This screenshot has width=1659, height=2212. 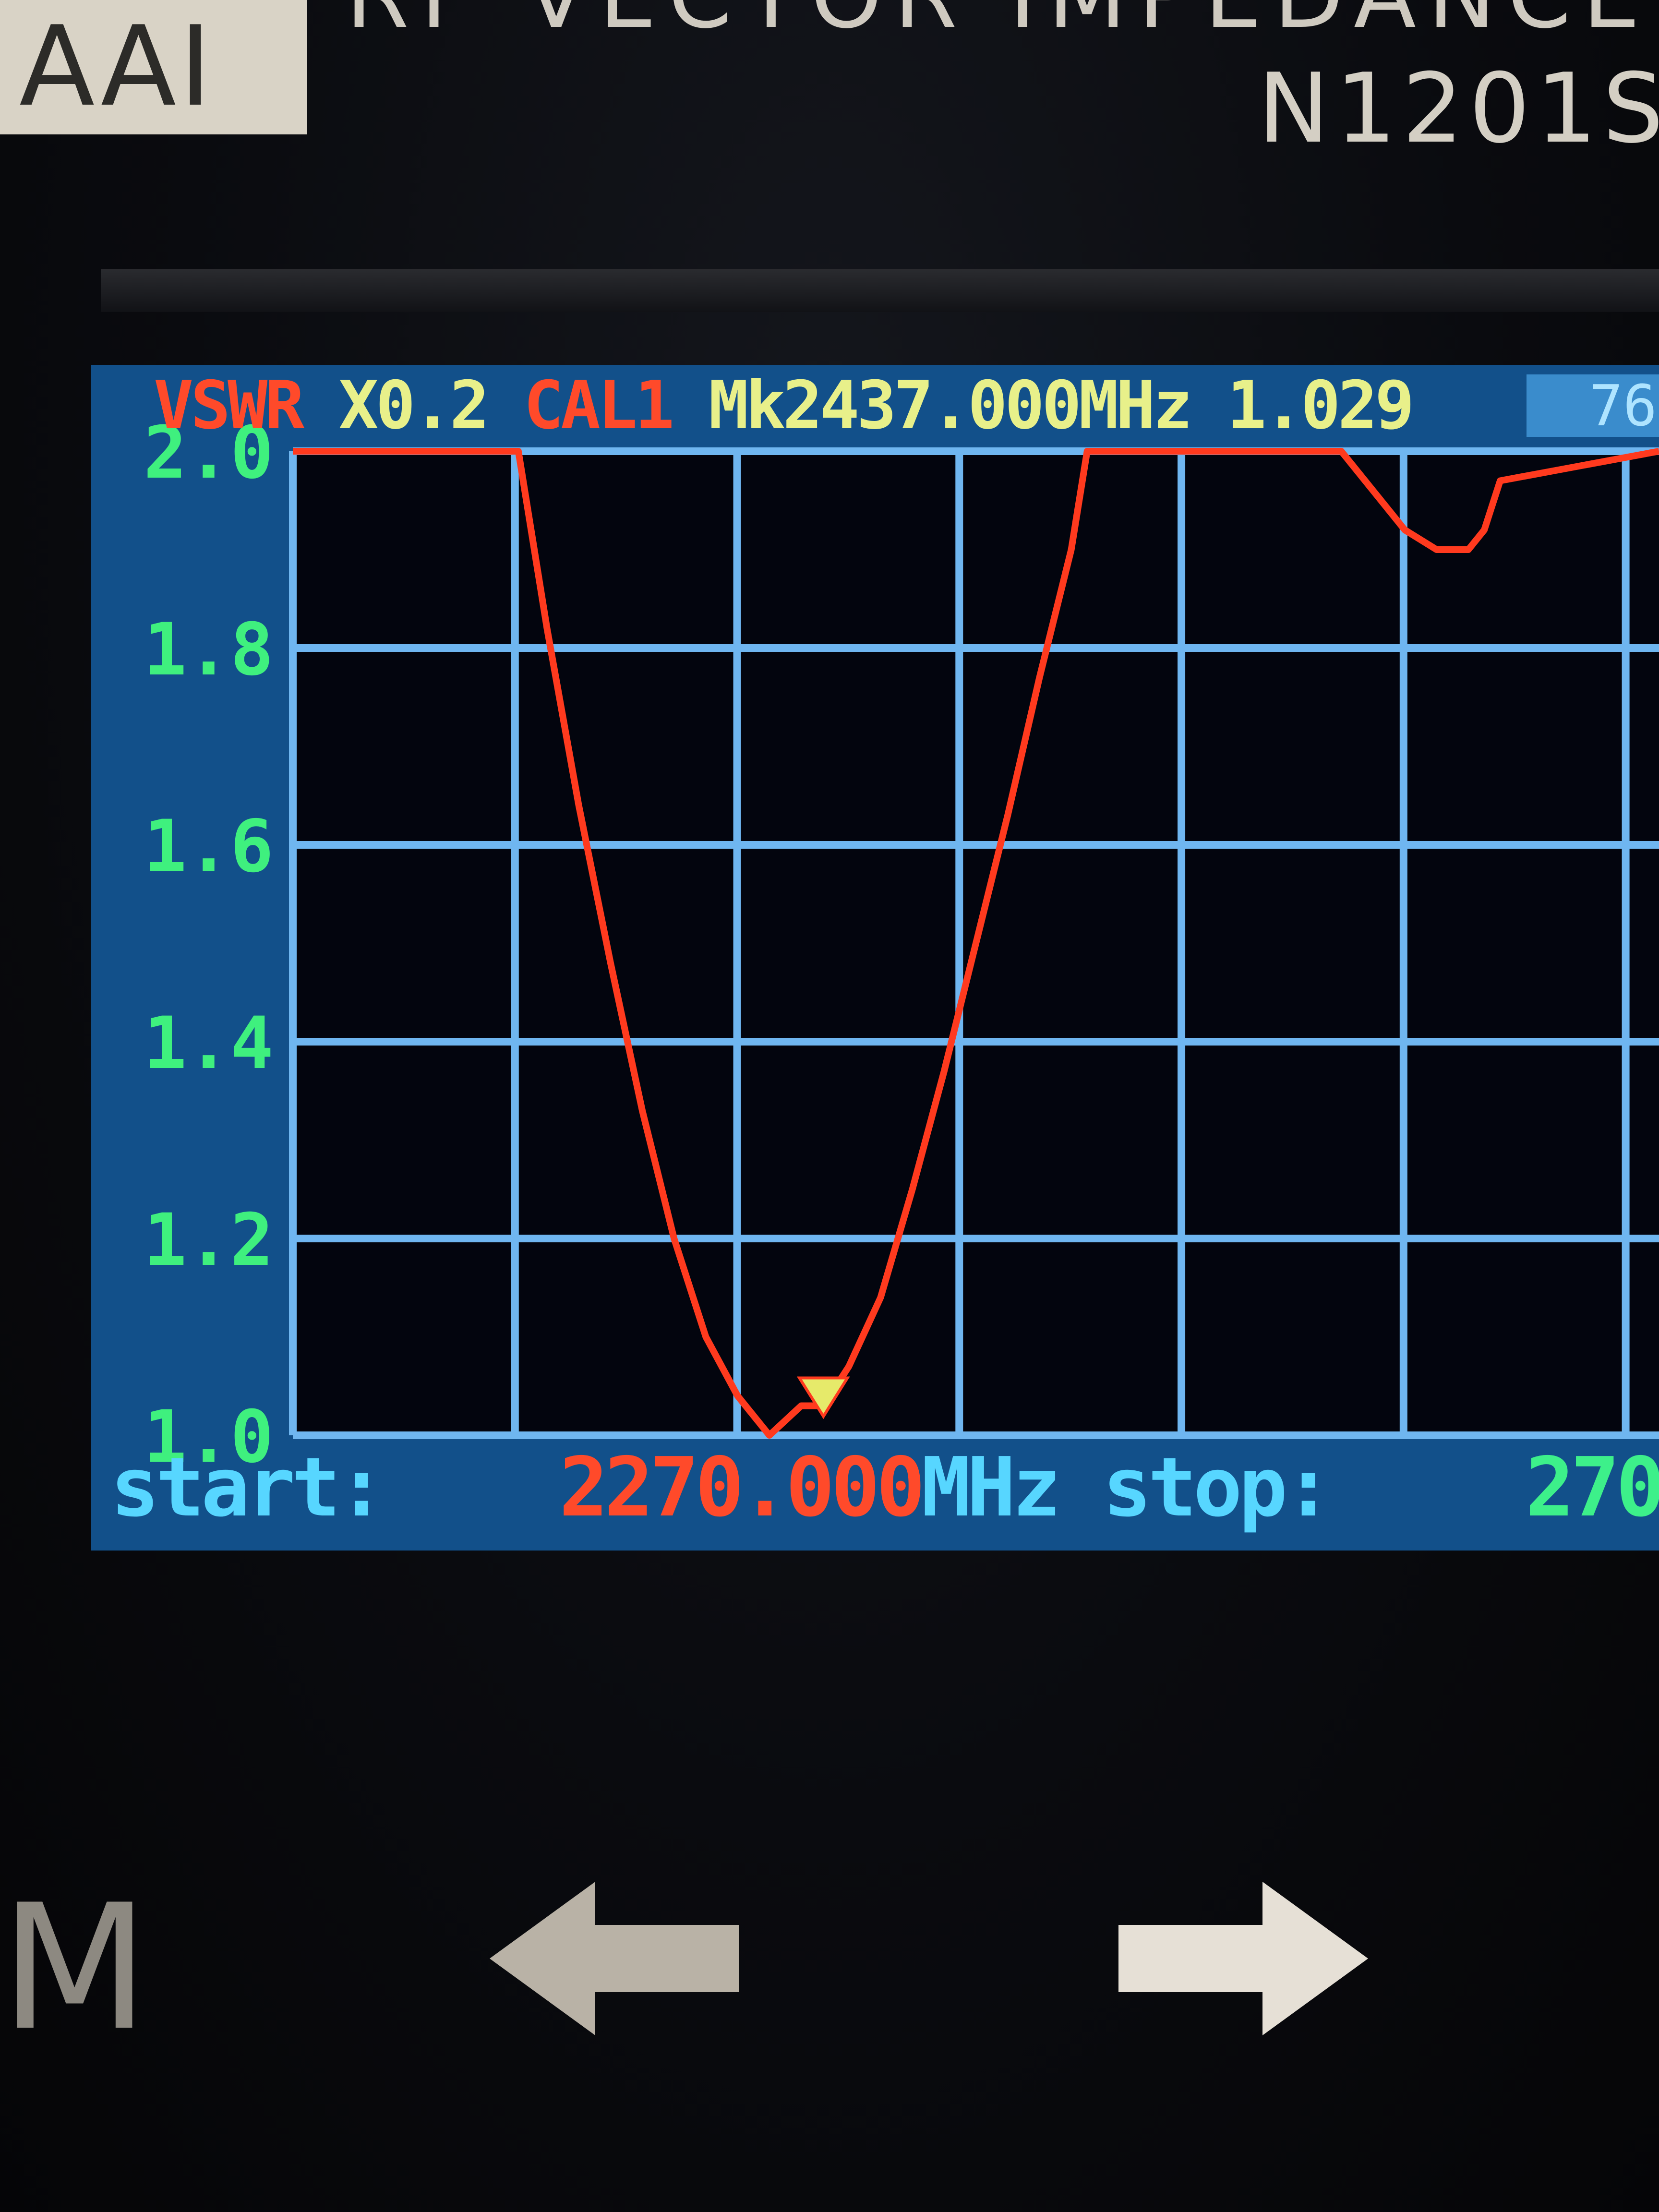 I want to click on bezel-edge, so click(x=880, y=290).